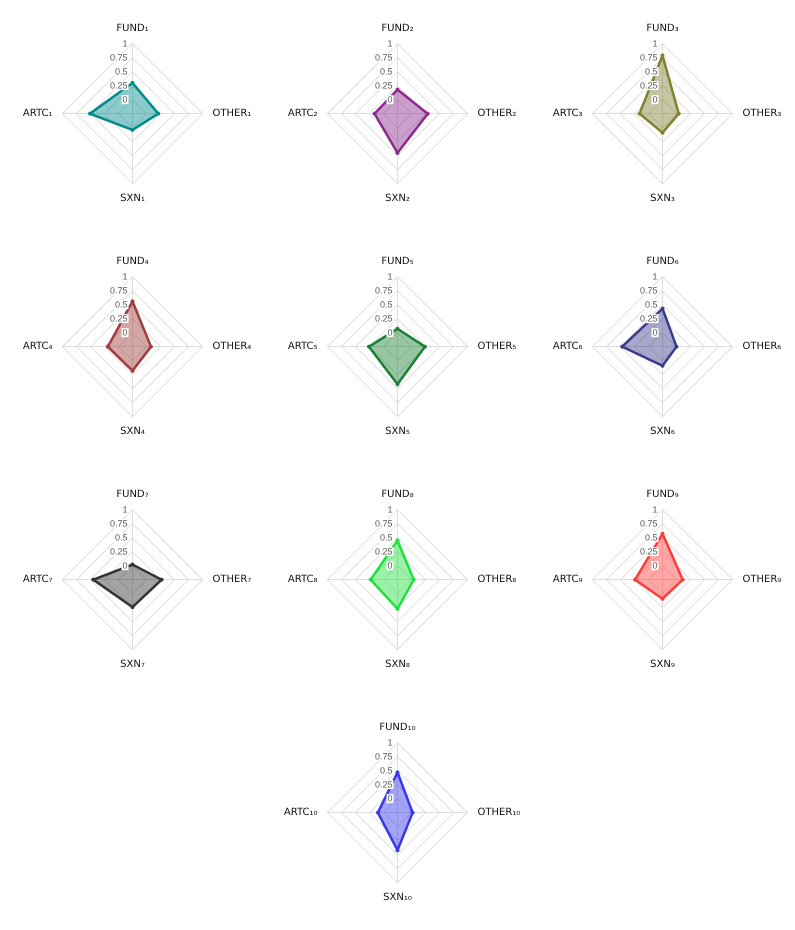 Image resolution: width=795 pixels, height=930 pixels. Describe the element at coordinates (397, 898) in the screenshot. I see `spoke-label: SXN₁₀` at that location.